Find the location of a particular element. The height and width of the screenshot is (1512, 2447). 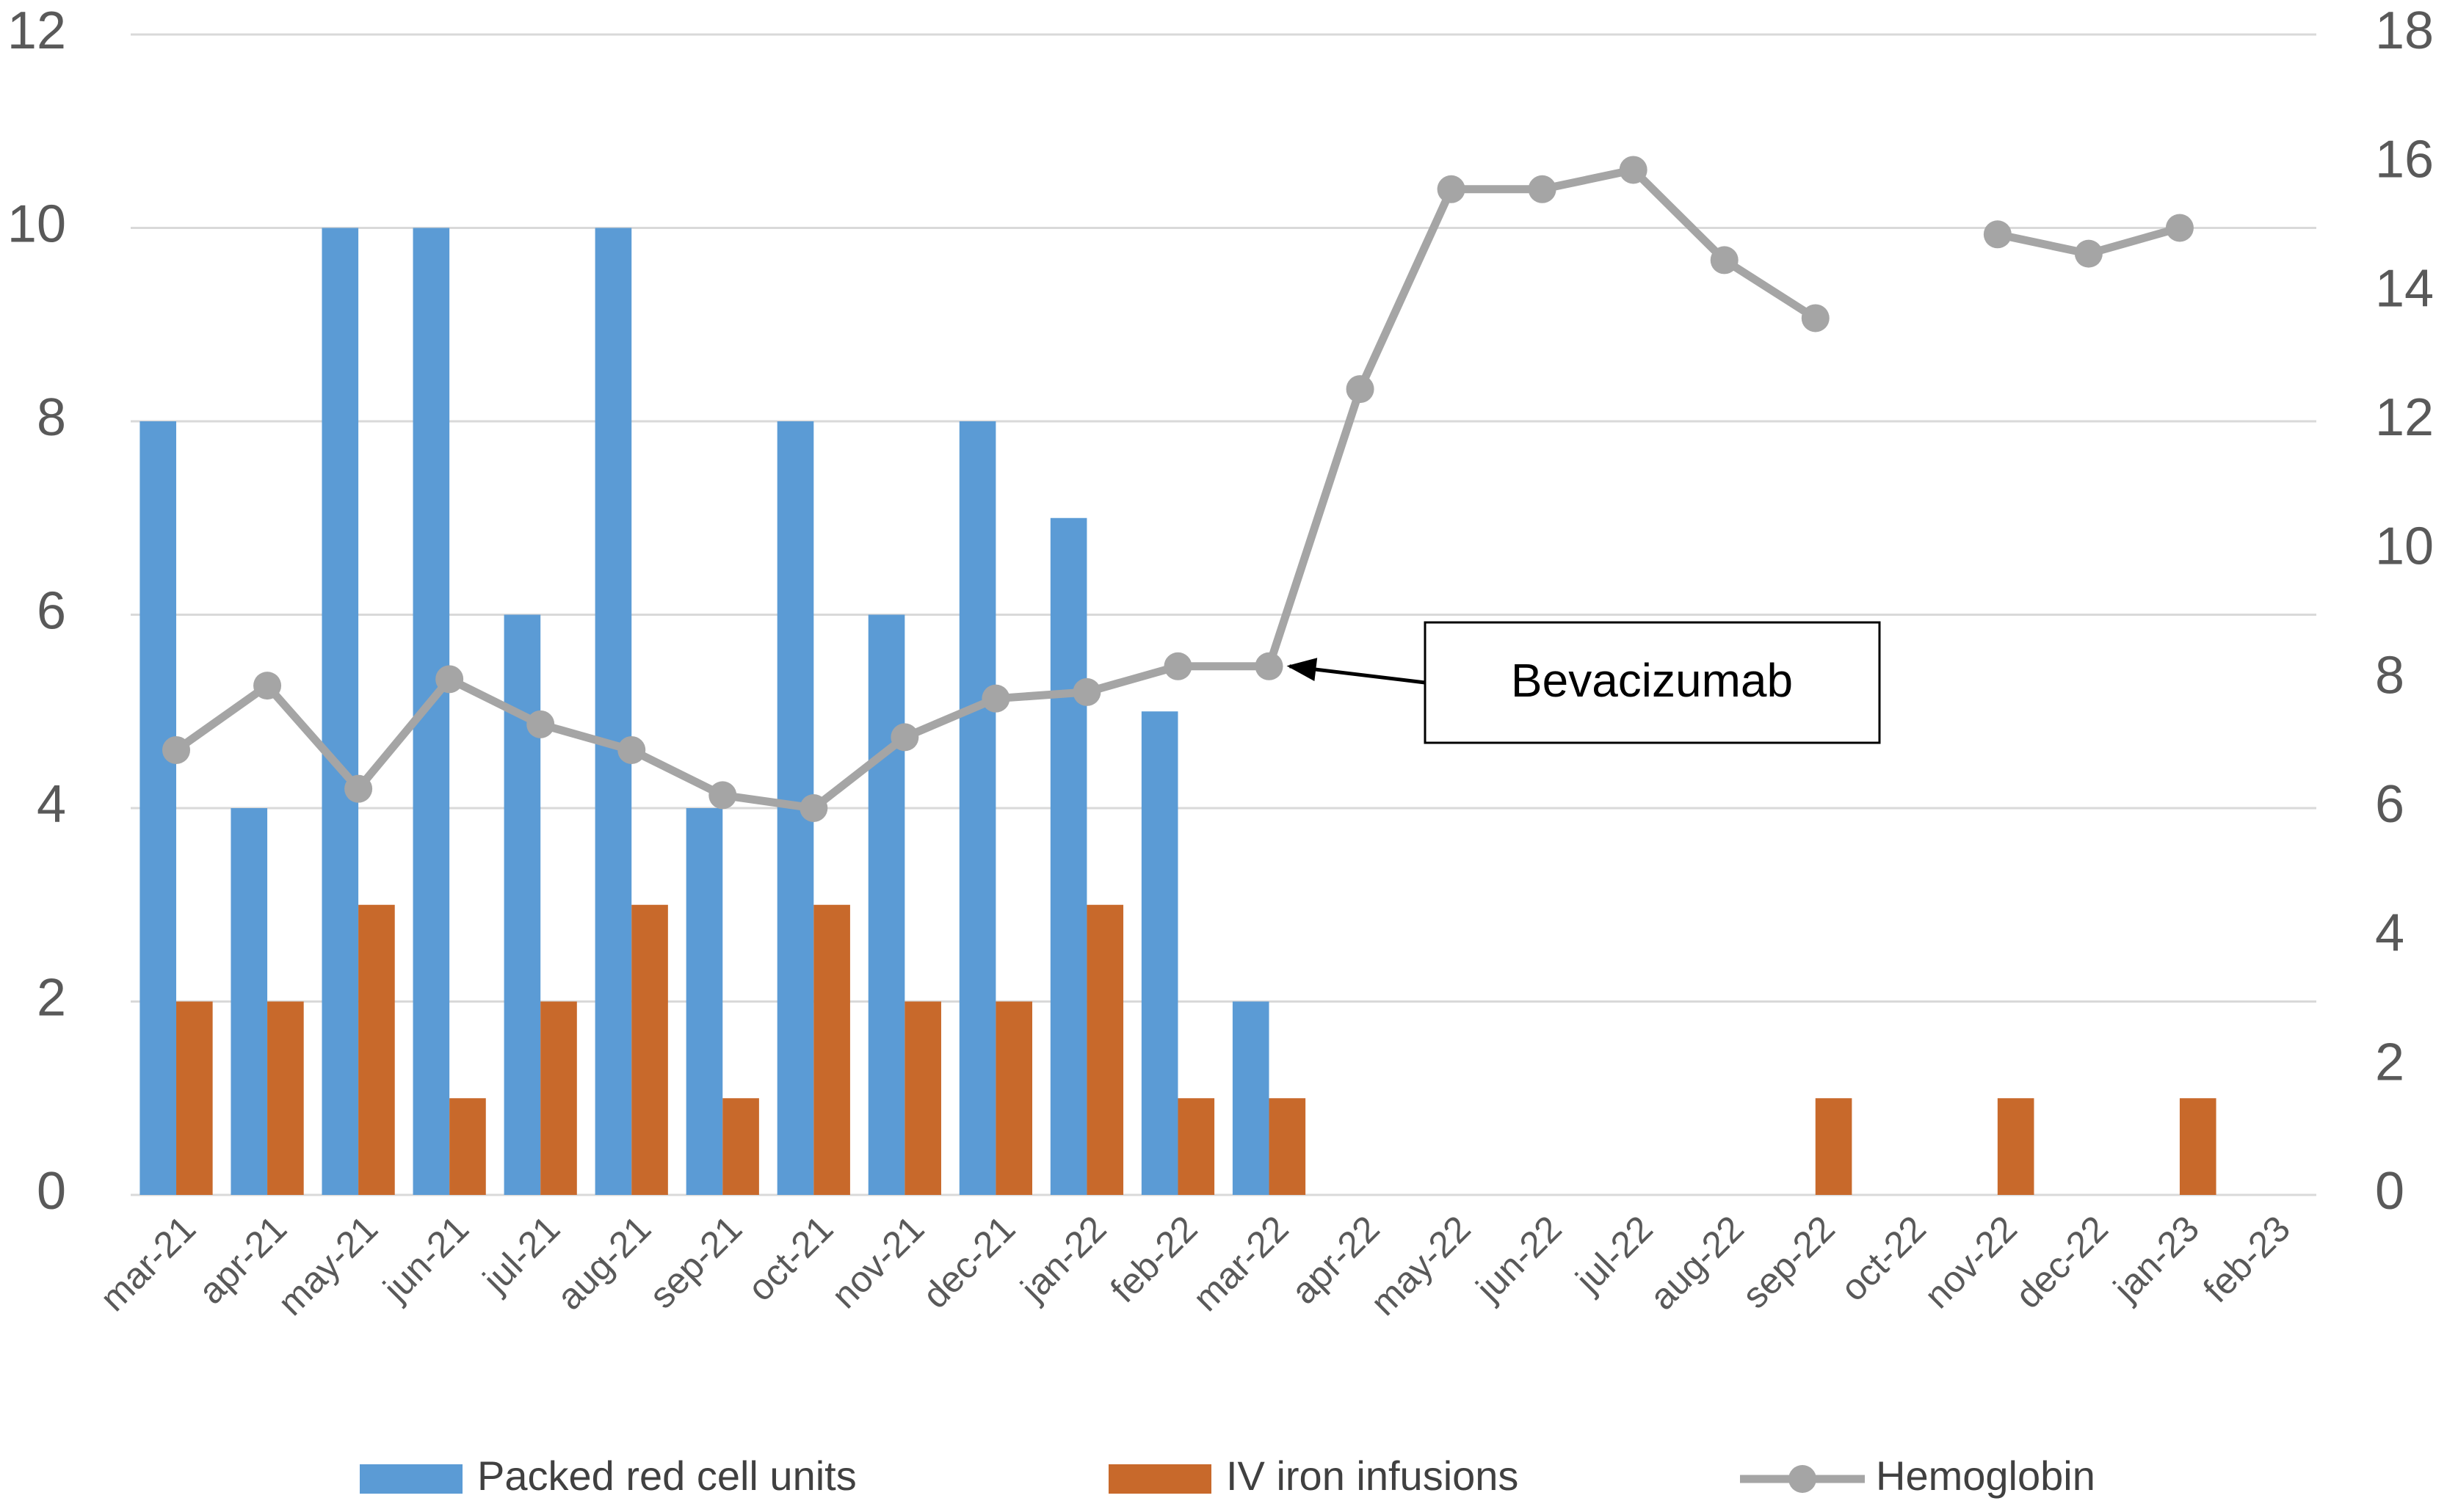

y2-tick-label: 10 is located at coordinates (2404, 546).